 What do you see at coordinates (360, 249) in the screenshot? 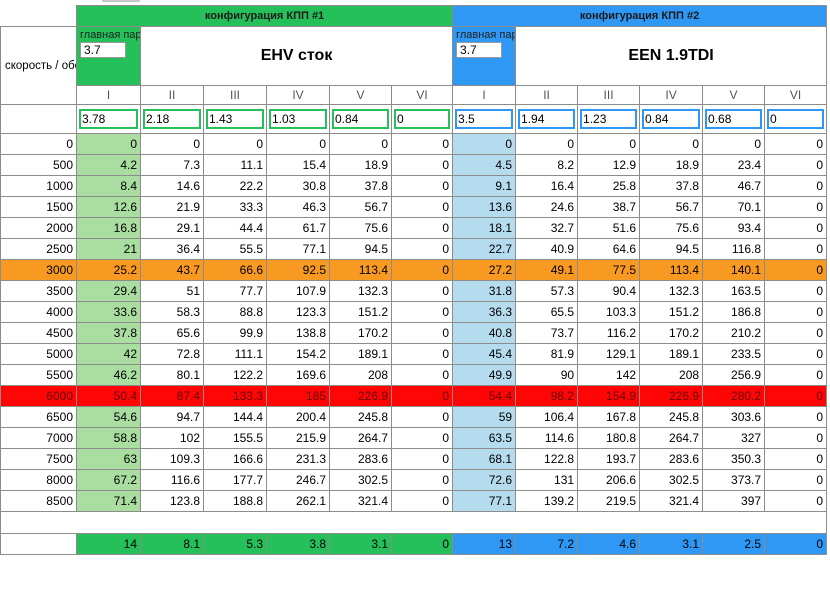
I see `speed-cell: 94.5` at bounding box center [360, 249].